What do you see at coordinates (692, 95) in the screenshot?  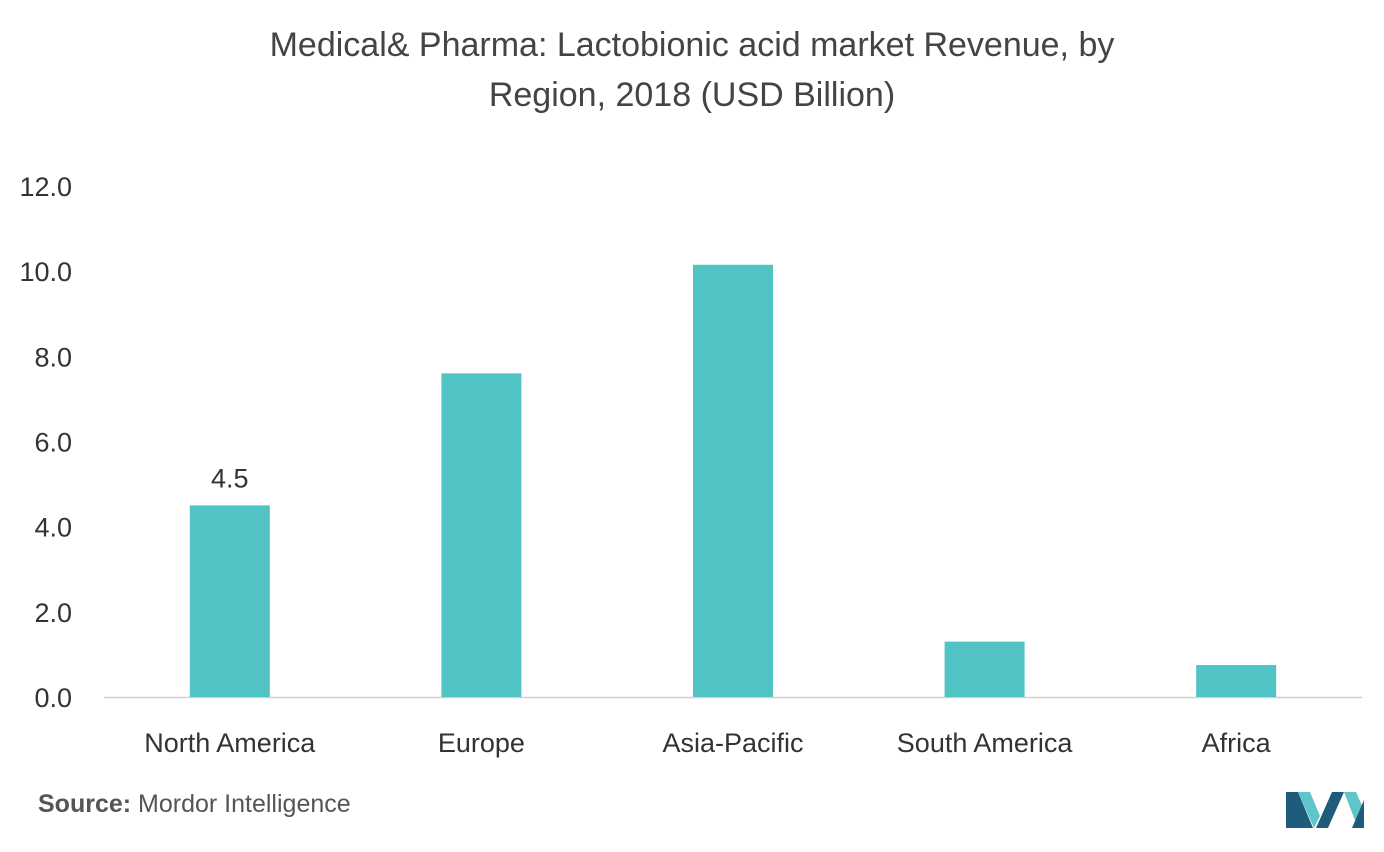 I see `chart-title-line-2: Region, 2018 (USD Billion)` at bounding box center [692, 95].